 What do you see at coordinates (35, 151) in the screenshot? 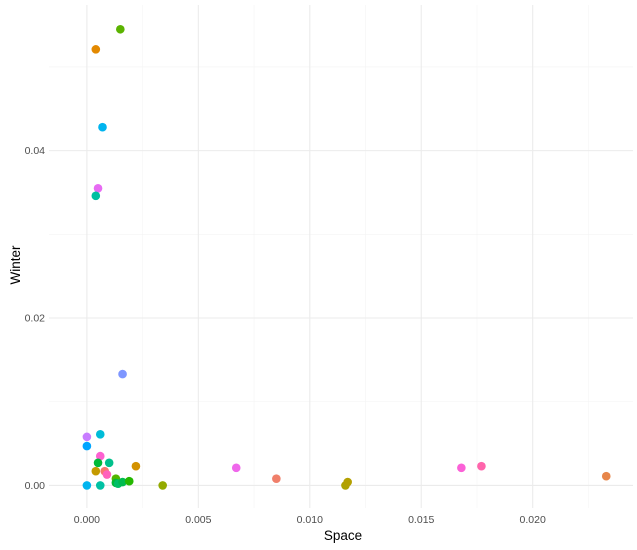
I see `y-tick-label: 0.04` at bounding box center [35, 151].